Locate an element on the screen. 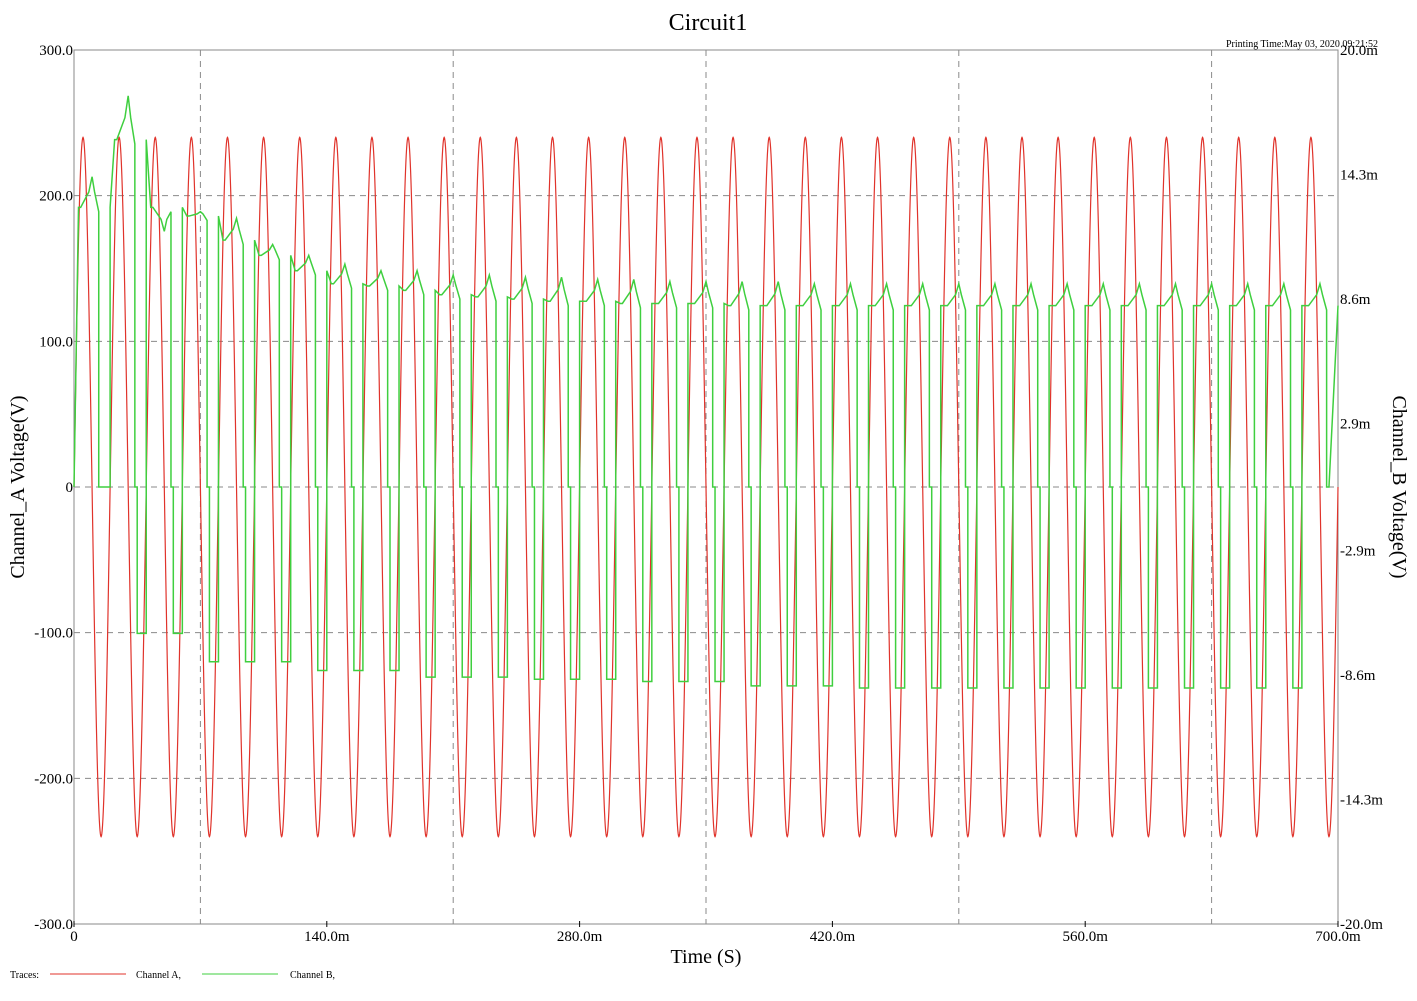 The width and height of the screenshot is (1417, 1001). printing-time: Printing Time:May 03, 2020 09:21:52 is located at coordinates (1302, 44).